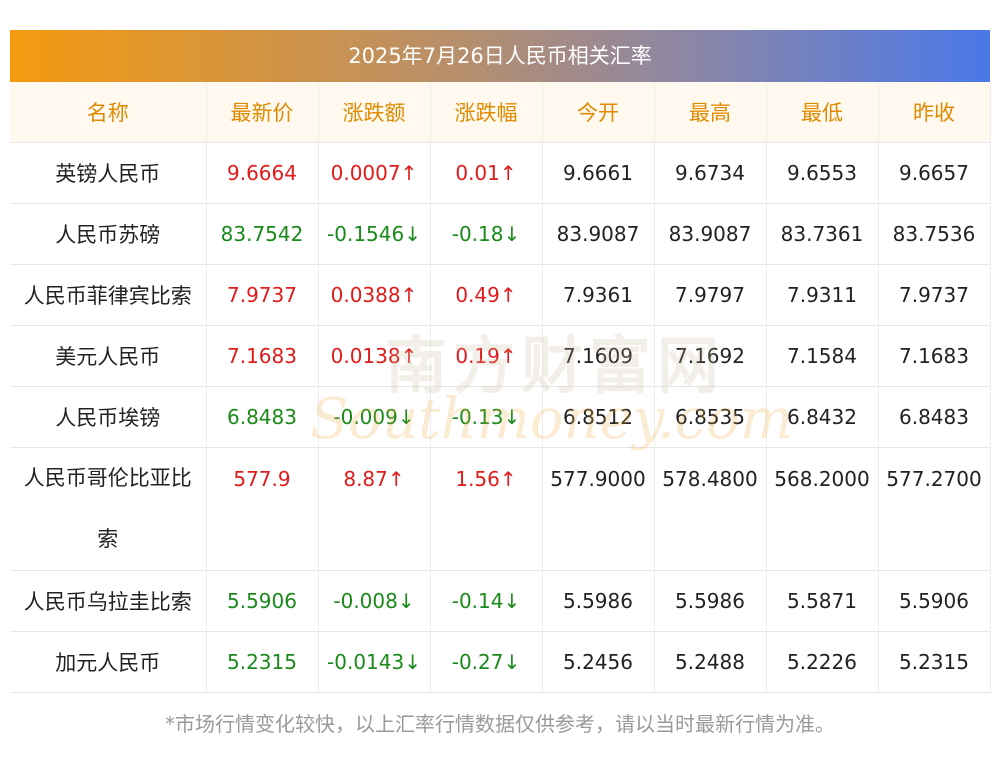 Image resolution: width=1000 pixels, height=757 pixels. Describe the element at coordinates (934, 356) in the screenshot. I see `row-prev: 7.1683` at that location.